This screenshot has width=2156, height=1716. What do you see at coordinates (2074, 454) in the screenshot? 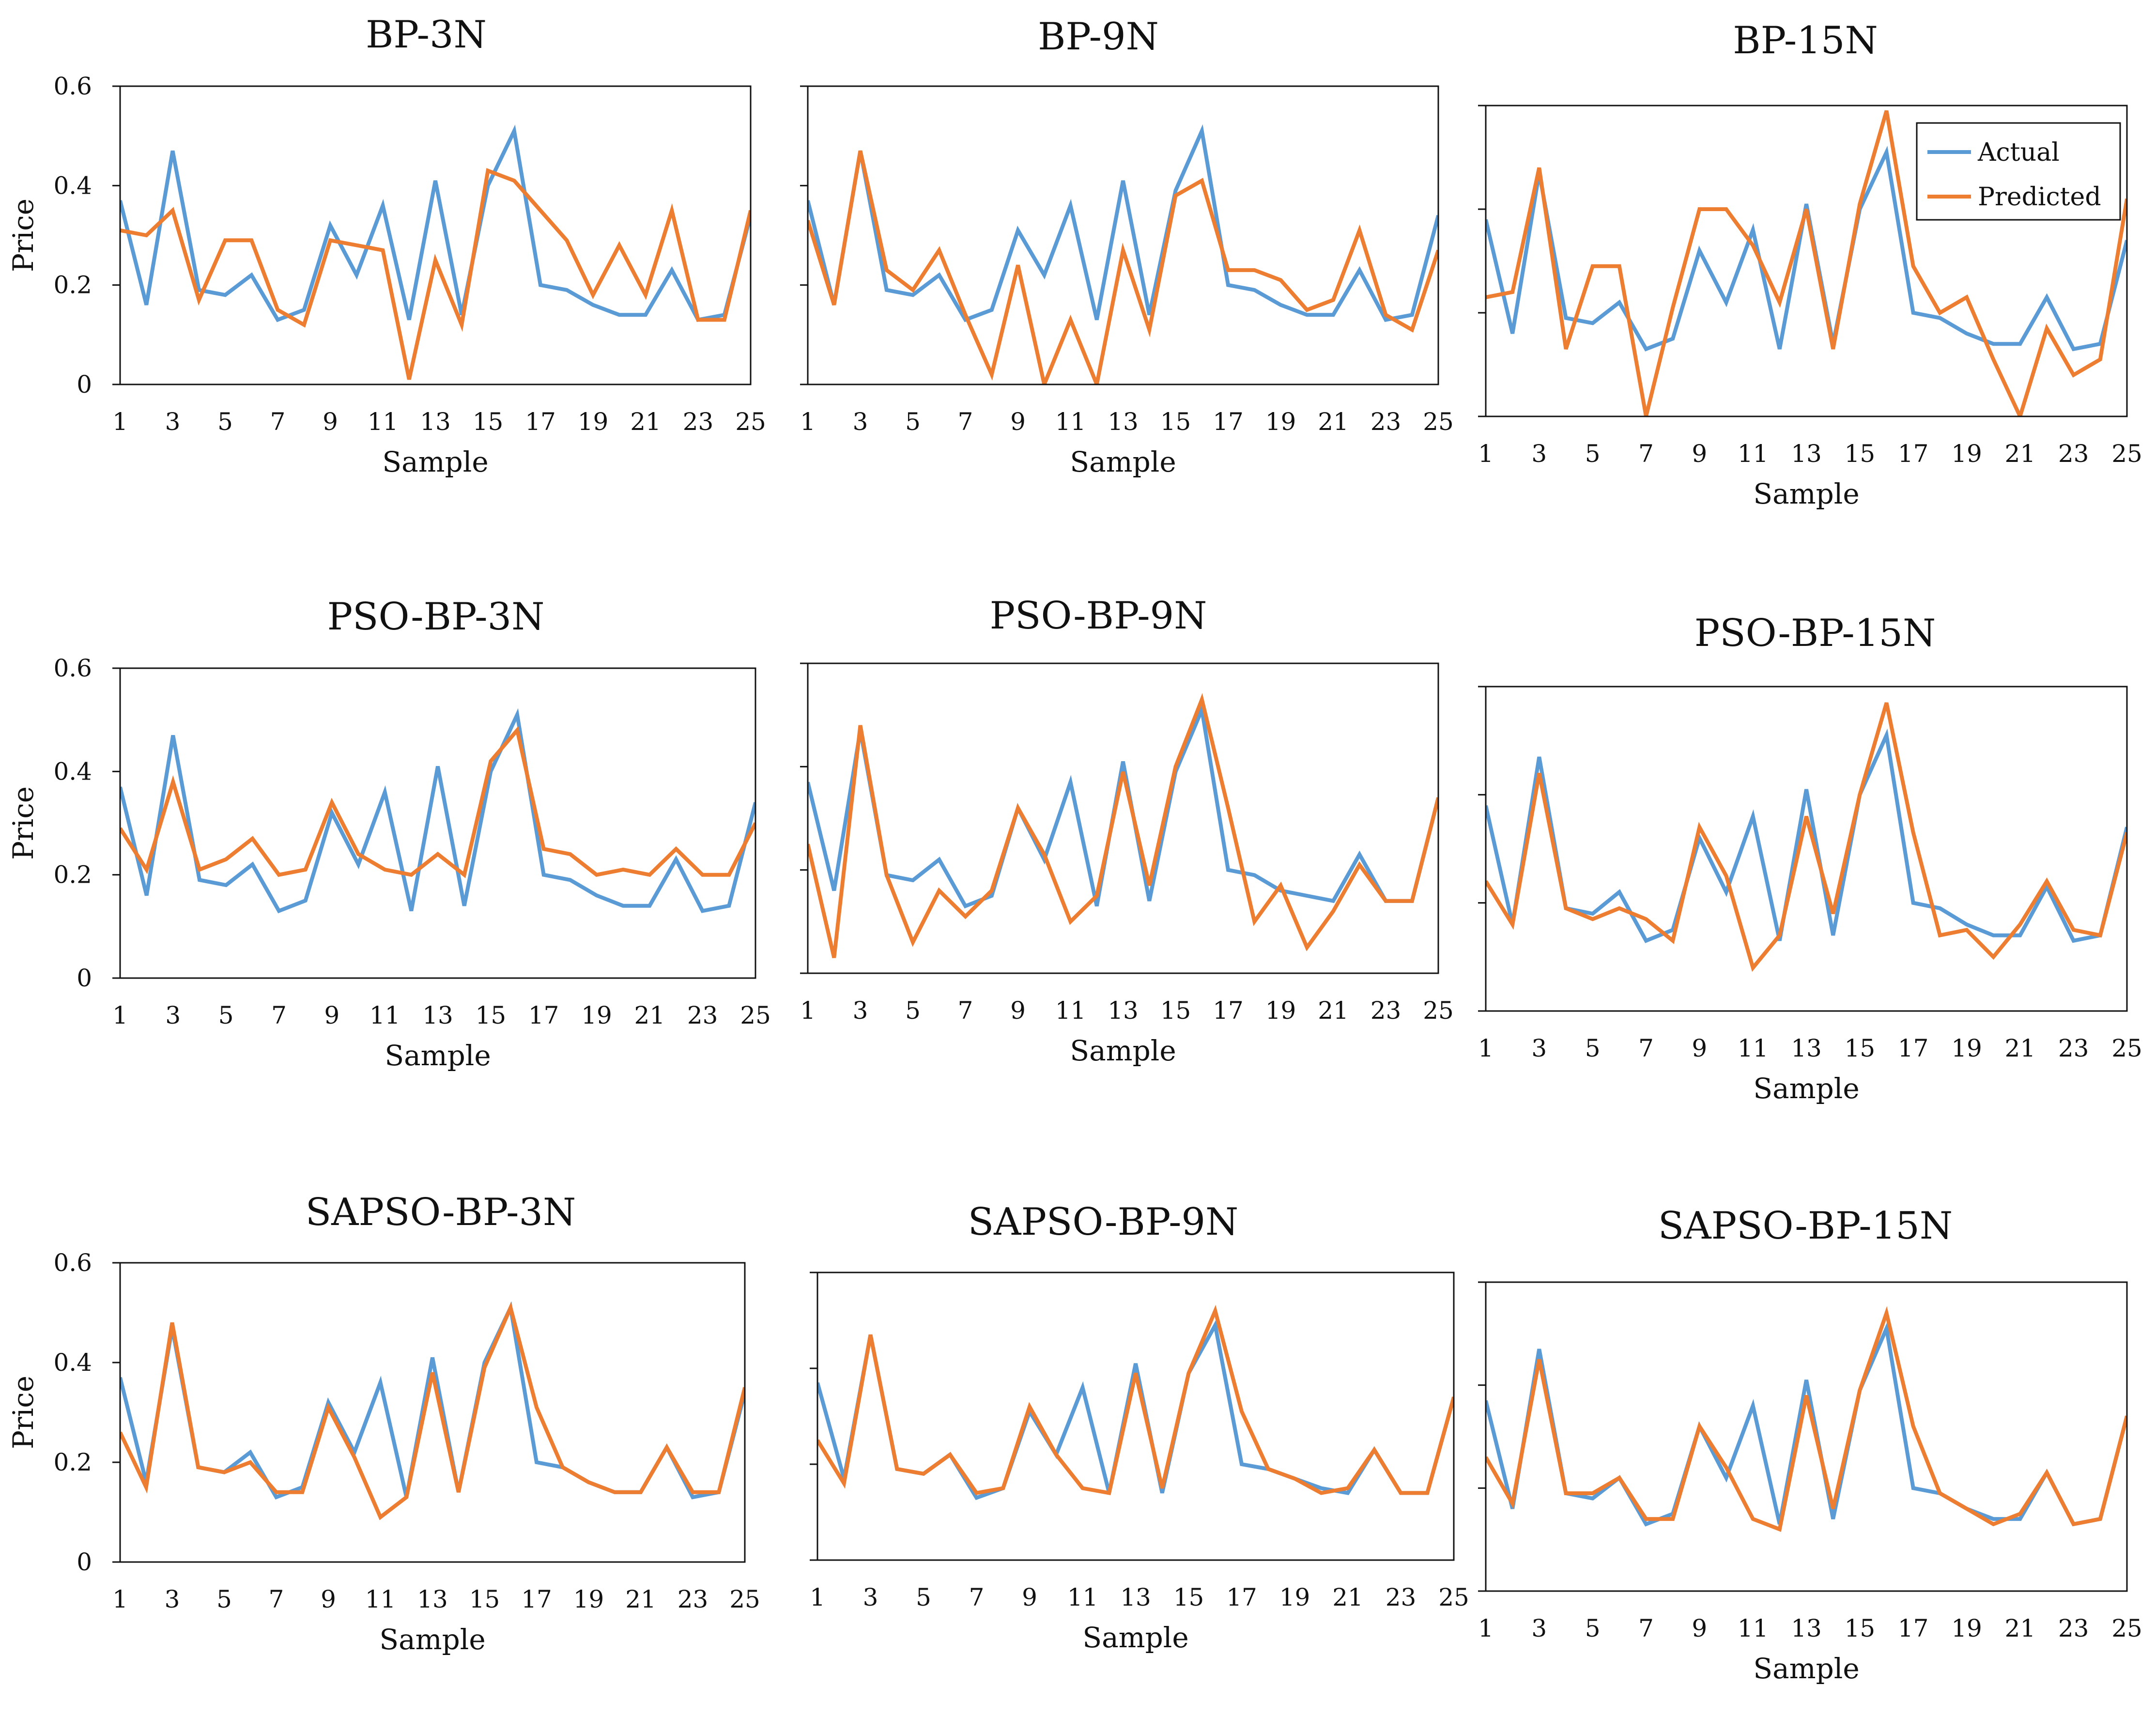
I see `chart-3-xtick-label: 23` at bounding box center [2074, 454].